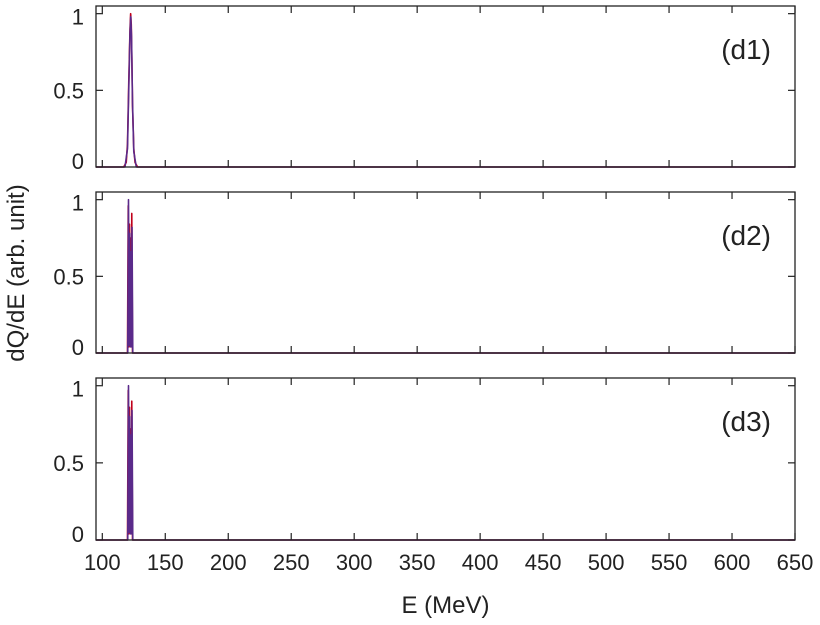  I want to click on panel-2-y-tick-label-1: 0.5, so click(68, 276).